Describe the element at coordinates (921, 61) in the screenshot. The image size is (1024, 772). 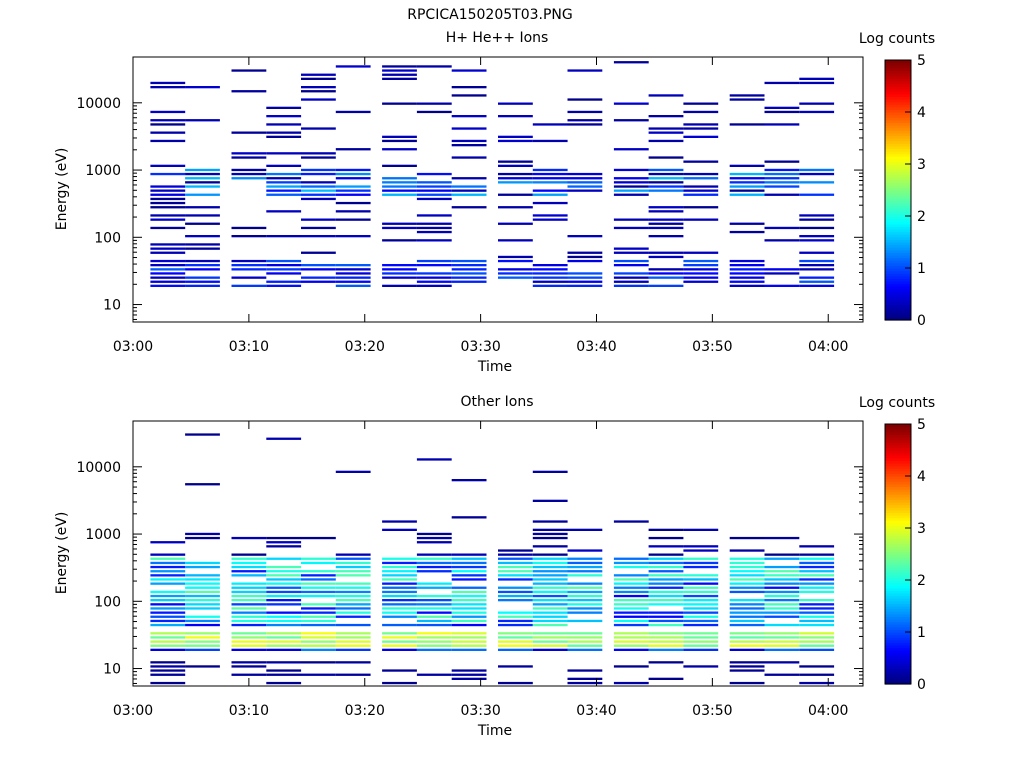
I see `colorbar-tick-label: 5` at that location.